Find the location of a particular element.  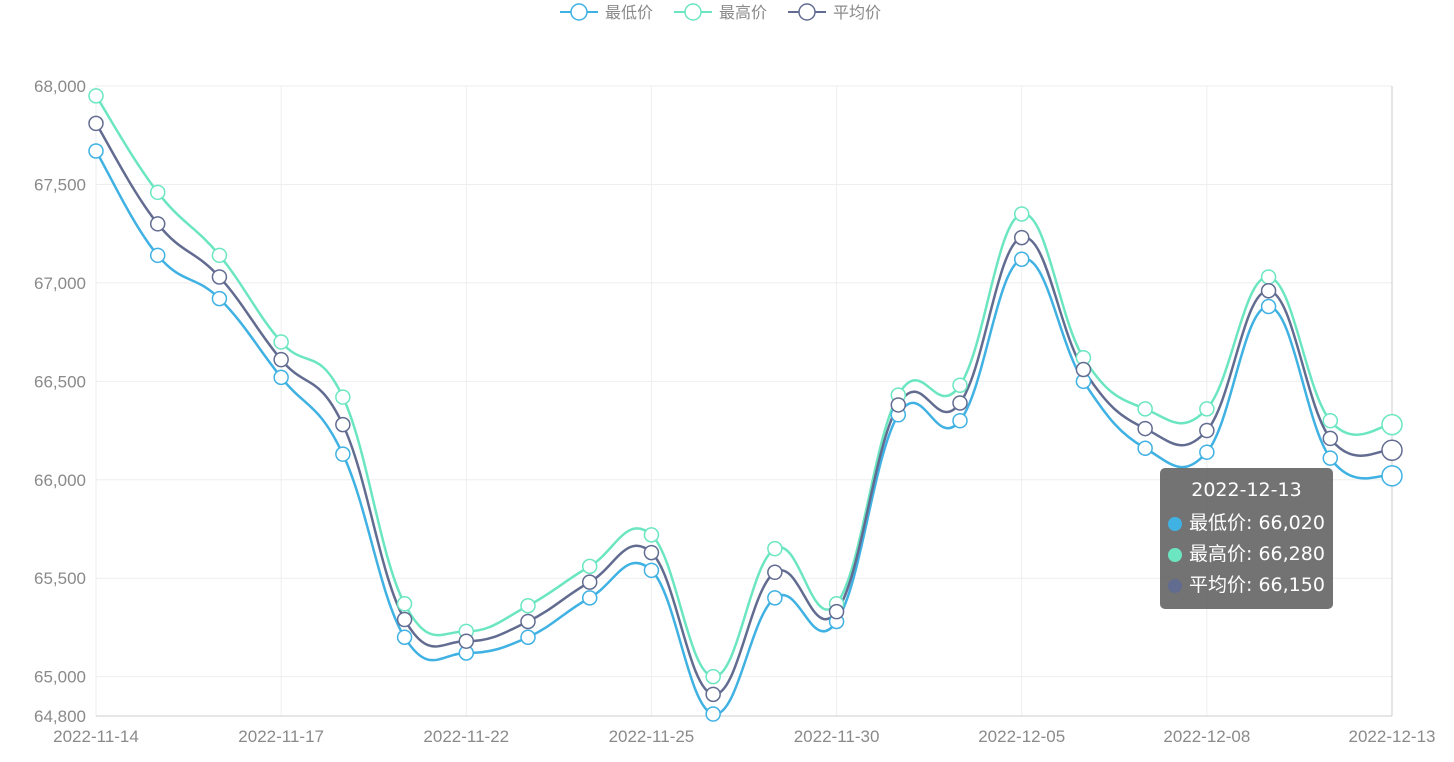

legend-marker-min is located at coordinates (579, 12).